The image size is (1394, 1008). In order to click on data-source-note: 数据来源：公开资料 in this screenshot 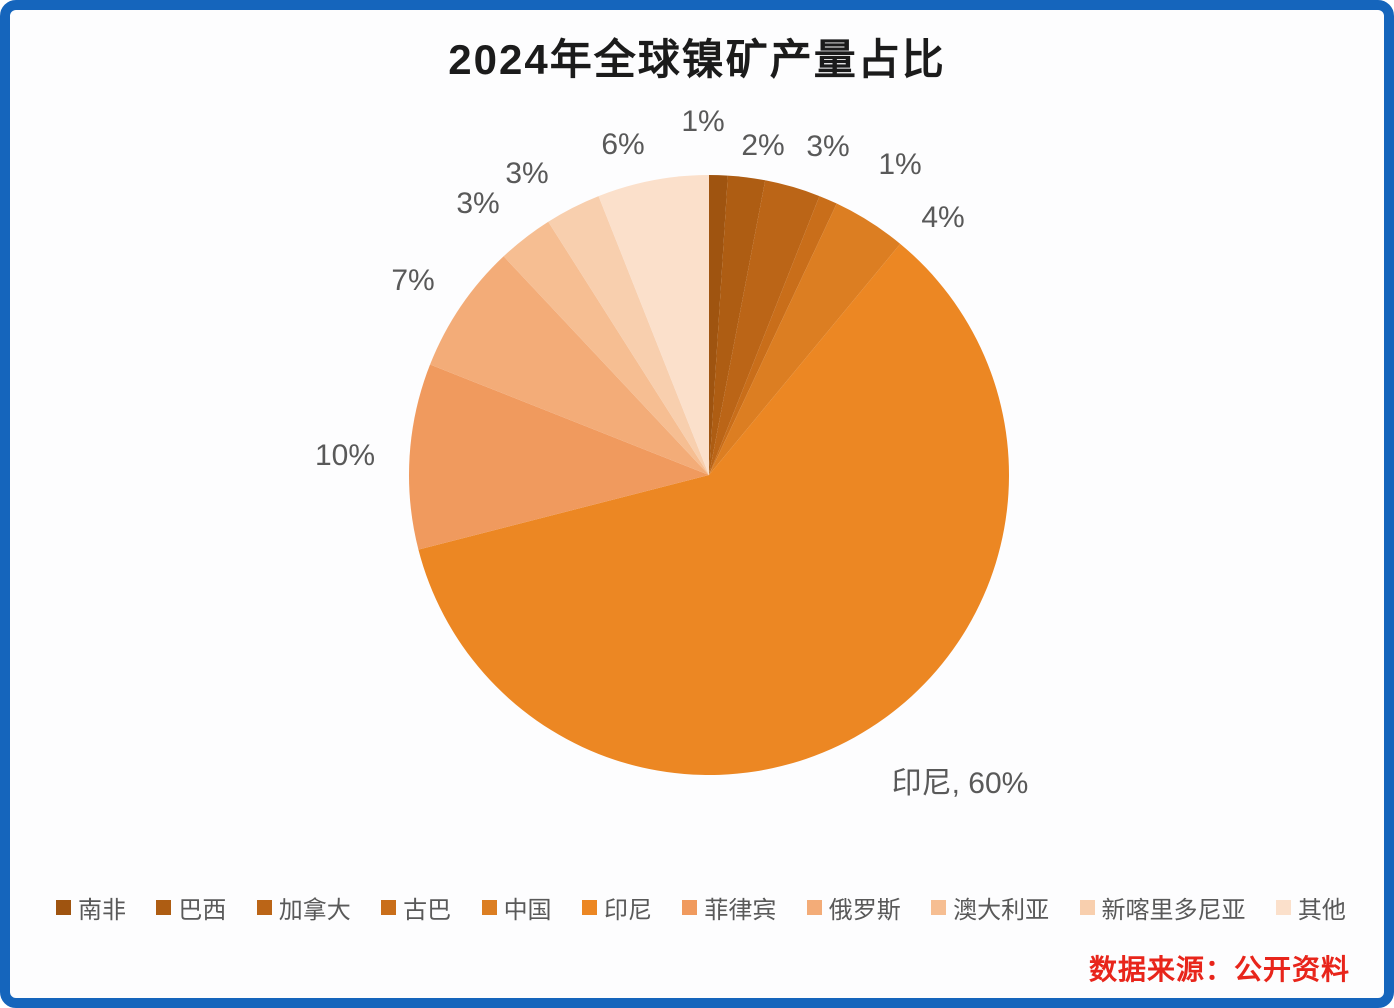, I will do `click(1219, 969)`.